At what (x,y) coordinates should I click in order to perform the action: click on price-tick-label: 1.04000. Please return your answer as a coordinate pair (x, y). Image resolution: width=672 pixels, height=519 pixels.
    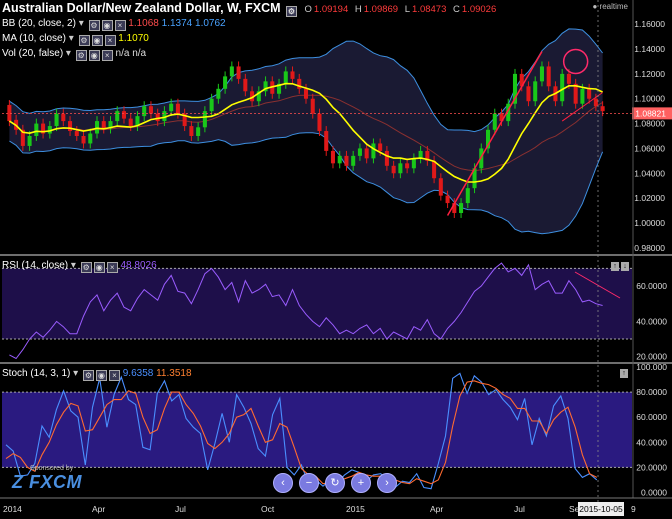
    Looking at the image, I should click on (649, 173).